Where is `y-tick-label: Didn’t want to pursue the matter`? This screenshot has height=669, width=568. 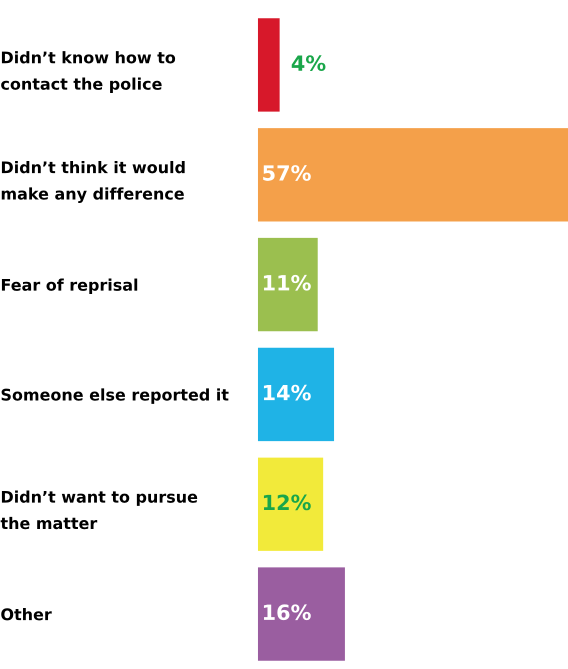 y-tick-label: Didn’t want to pursue the matter is located at coordinates (99, 510).